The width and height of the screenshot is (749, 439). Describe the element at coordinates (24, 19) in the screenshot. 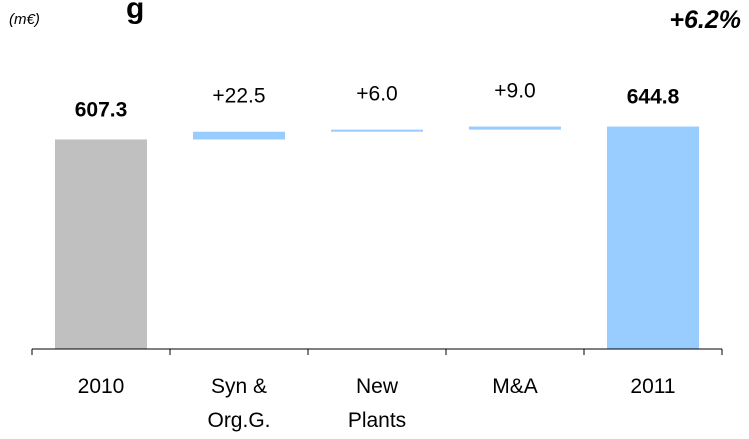

I see `unit-label: (m€)` at that location.